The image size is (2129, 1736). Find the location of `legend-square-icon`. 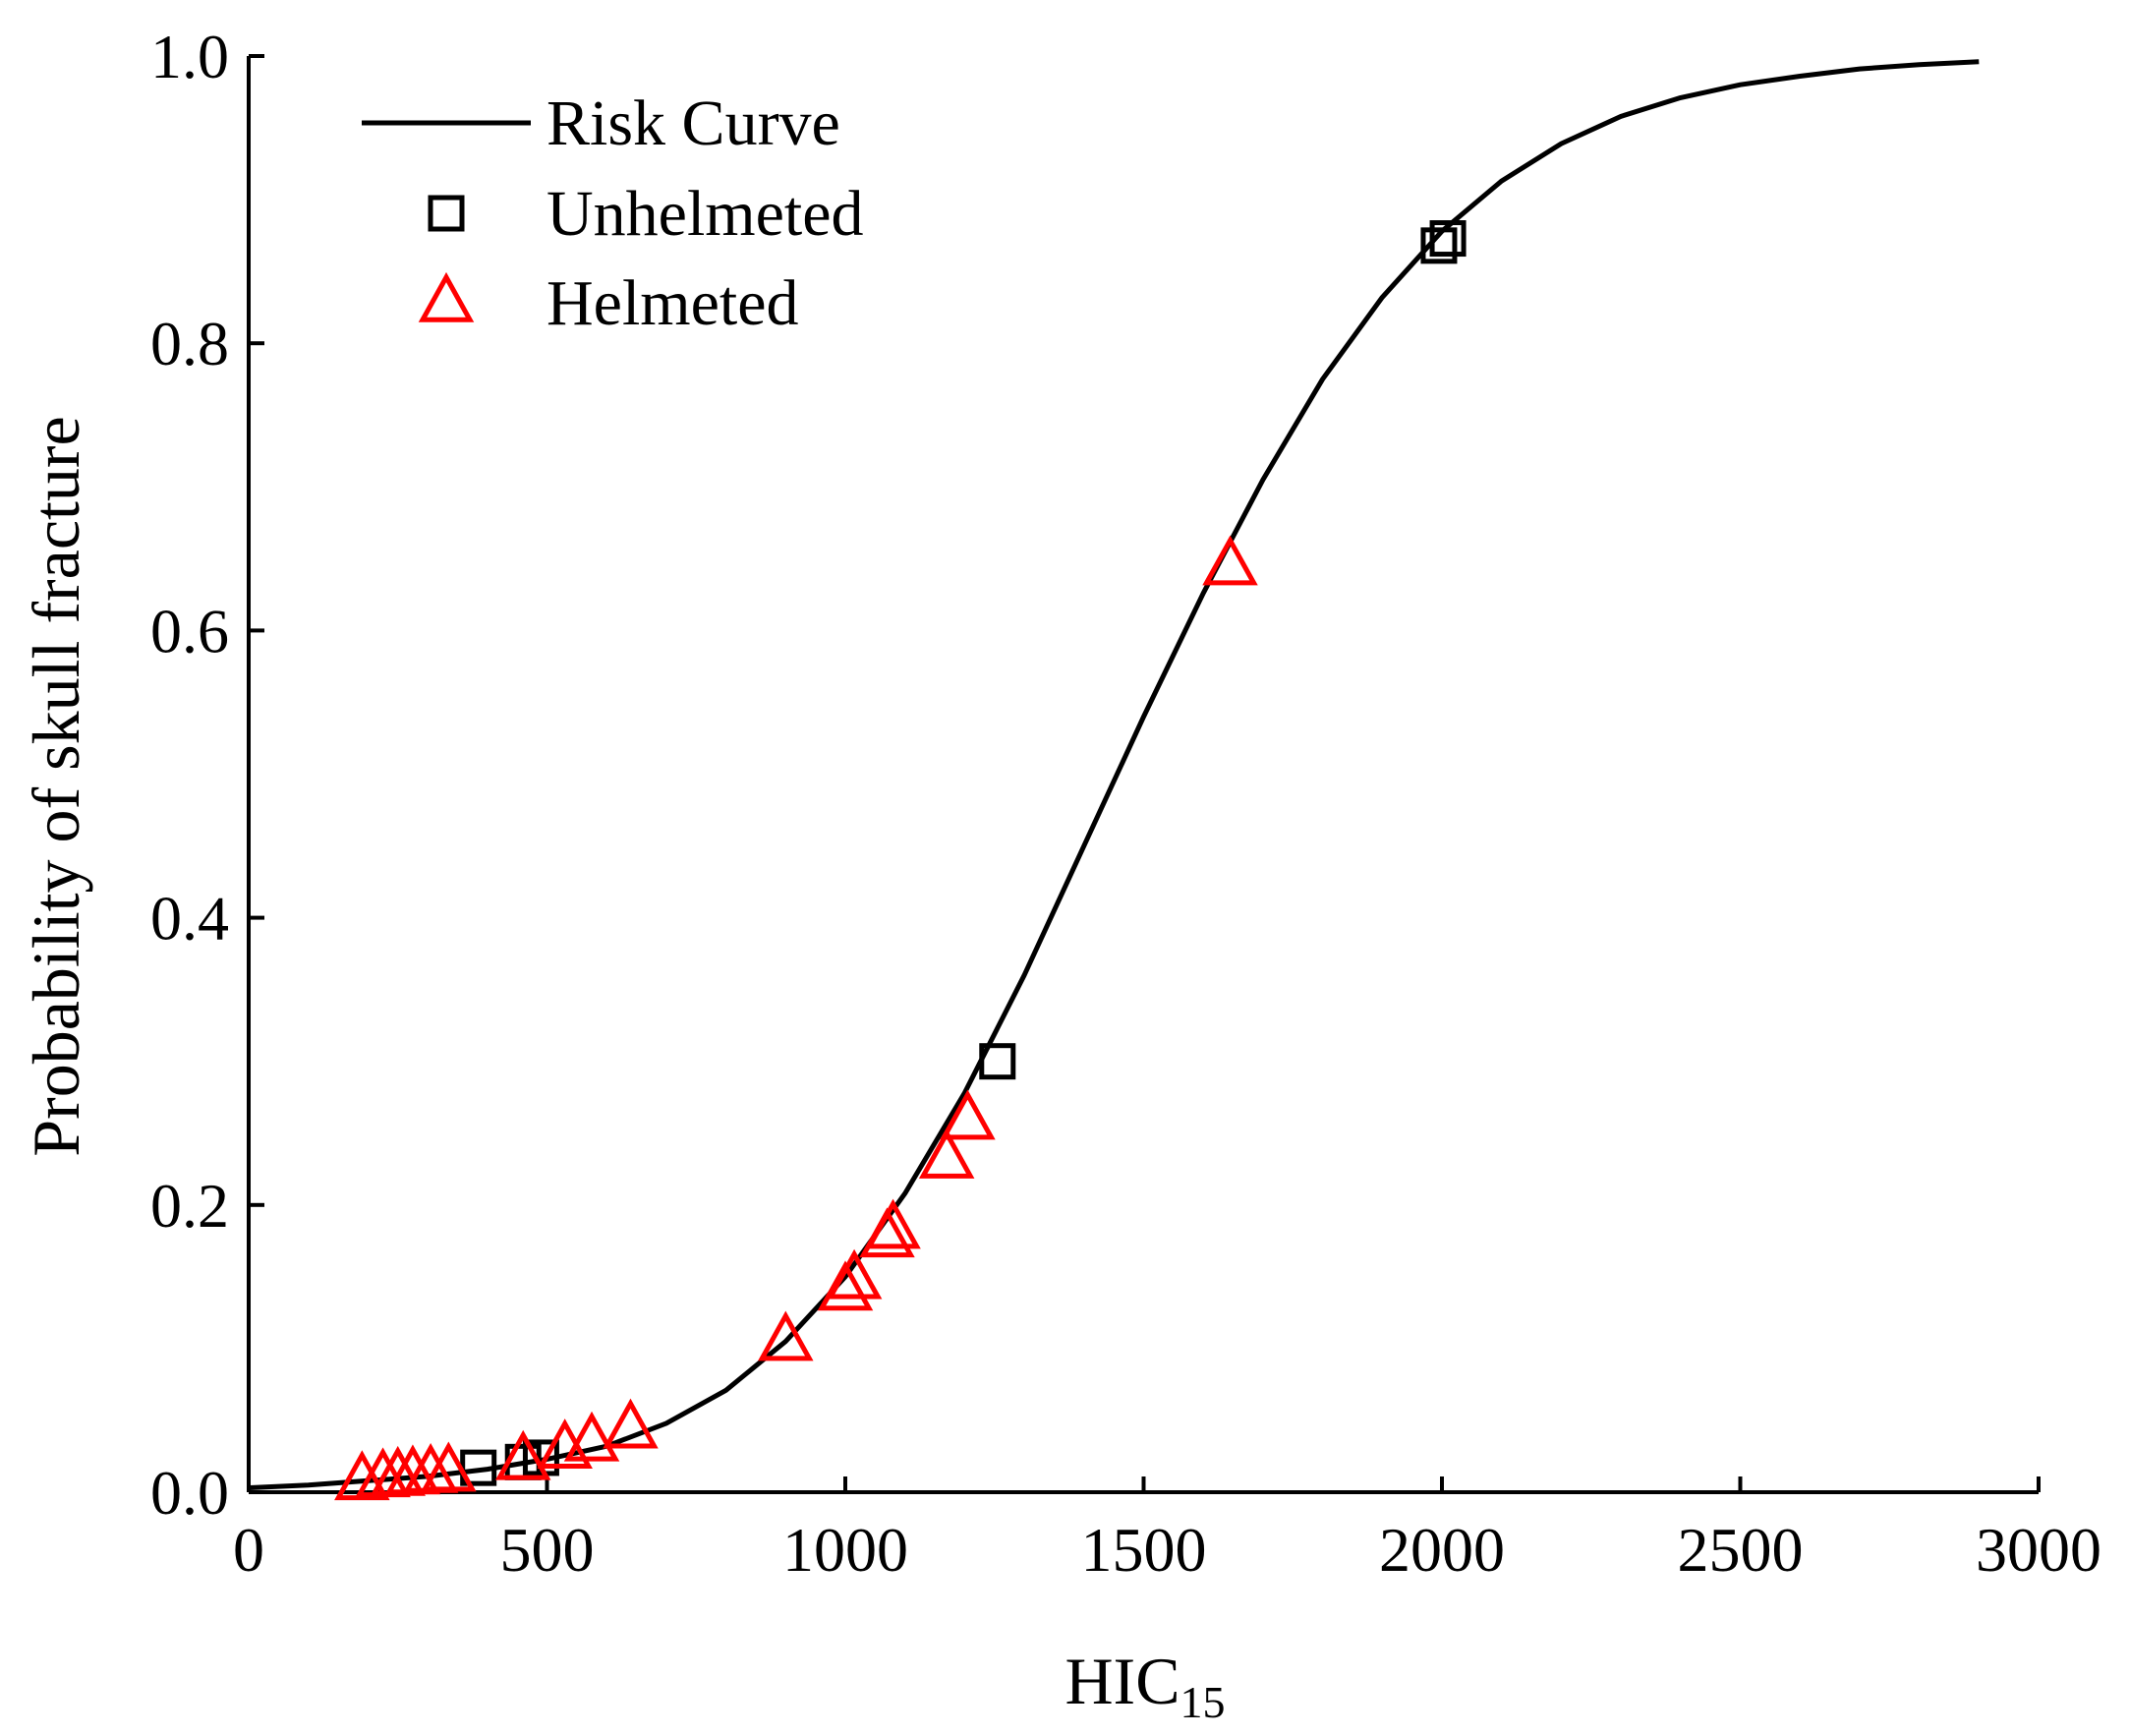

legend-square-icon is located at coordinates (446, 213).